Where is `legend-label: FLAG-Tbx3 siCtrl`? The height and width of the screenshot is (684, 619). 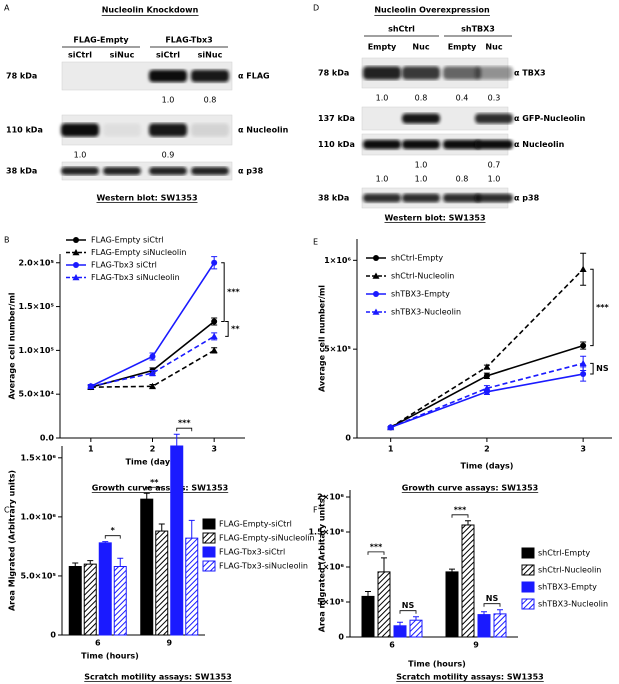 legend-label: FLAG-Tbx3 siCtrl is located at coordinates (124, 265).